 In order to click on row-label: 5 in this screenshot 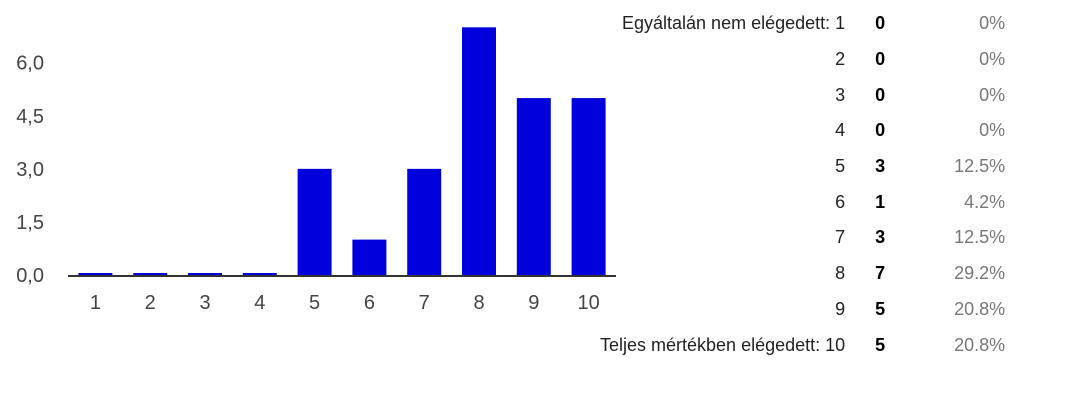, I will do `click(840, 166)`.